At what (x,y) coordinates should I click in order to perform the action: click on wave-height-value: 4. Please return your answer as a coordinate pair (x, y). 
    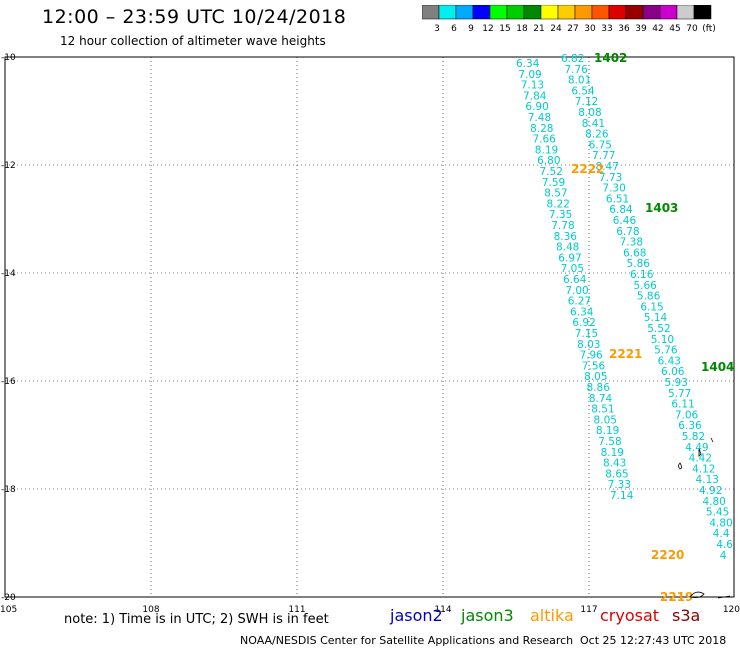
    Looking at the image, I should click on (723, 556).